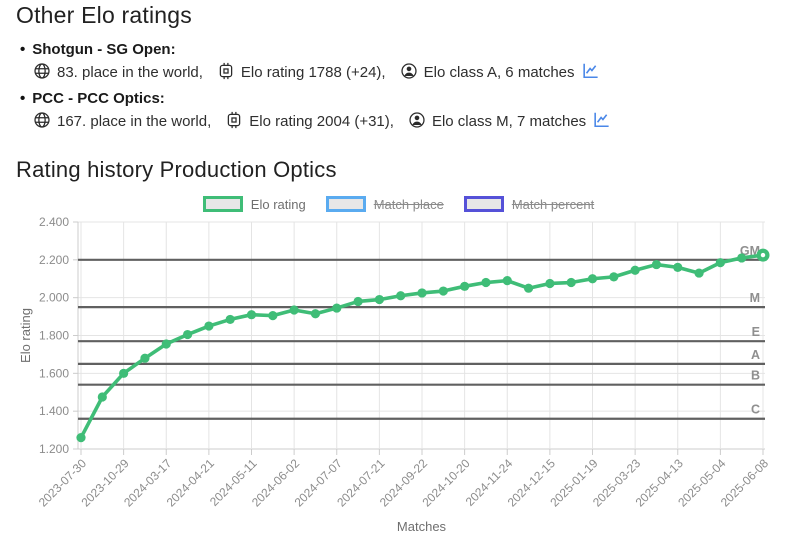  What do you see at coordinates (54, 336) in the screenshot?
I see `y-tick-label: 1.800` at bounding box center [54, 336].